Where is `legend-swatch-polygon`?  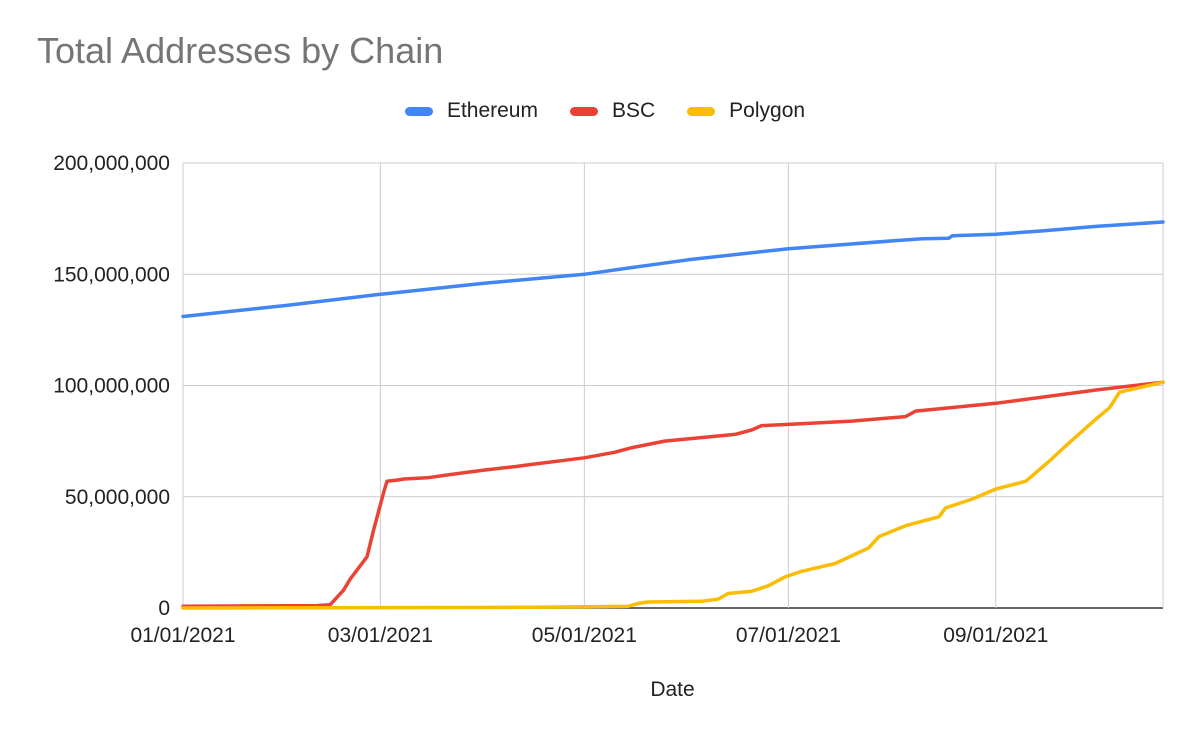 legend-swatch-polygon is located at coordinates (701, 111).